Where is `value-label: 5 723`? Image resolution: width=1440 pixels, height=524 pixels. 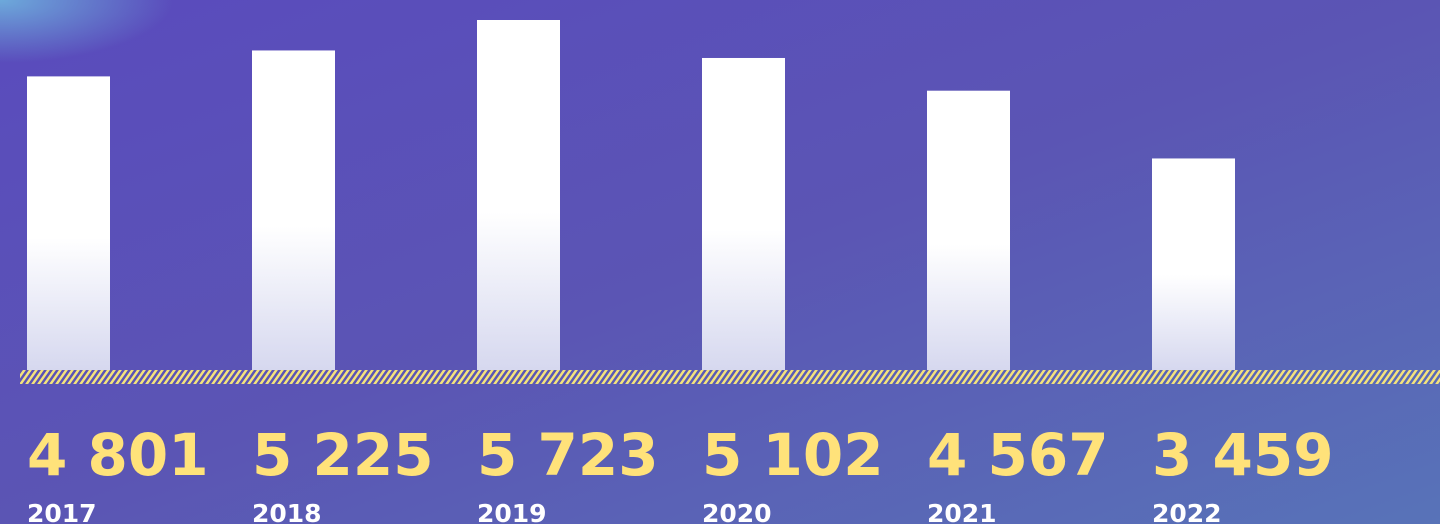
value-label: 5 723 is located at coordinates (568, 455).